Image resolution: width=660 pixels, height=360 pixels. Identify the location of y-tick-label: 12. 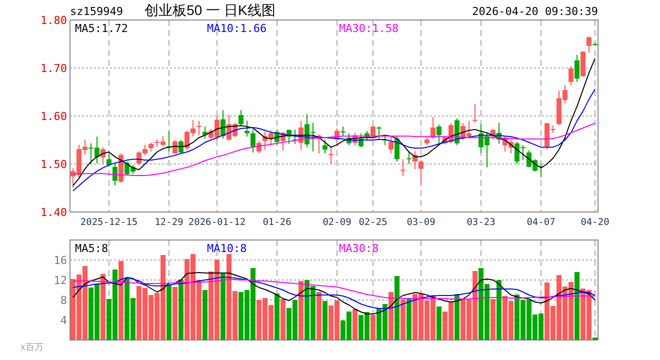
(60, 280).